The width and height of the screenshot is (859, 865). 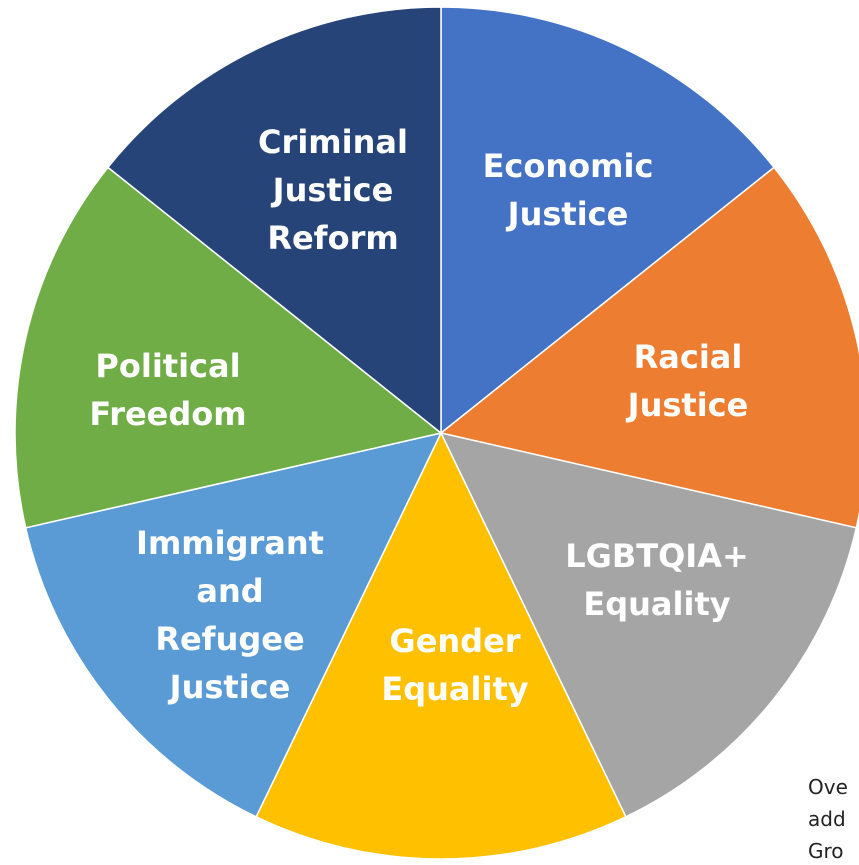 What do you see at coordinates (688, 381) in the screenshot?
I see `slice-label: Racial Justice` at bounding box center [688, 381].